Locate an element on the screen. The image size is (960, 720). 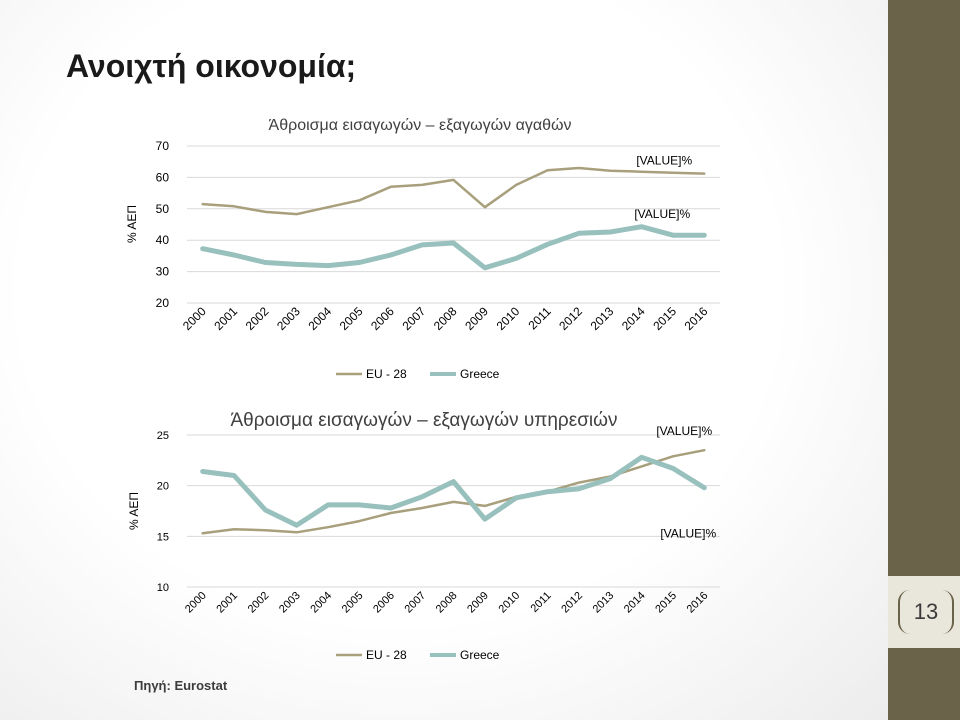
chart-2-series-eu28-line is located at coordinates (453, 491).